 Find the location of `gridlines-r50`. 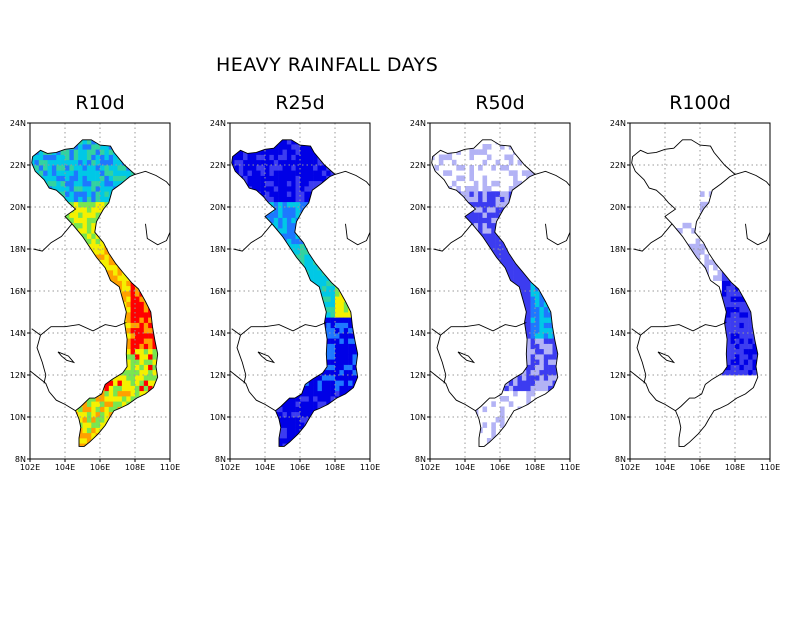

gridlines-r50 is located at coordinates (500, 291).